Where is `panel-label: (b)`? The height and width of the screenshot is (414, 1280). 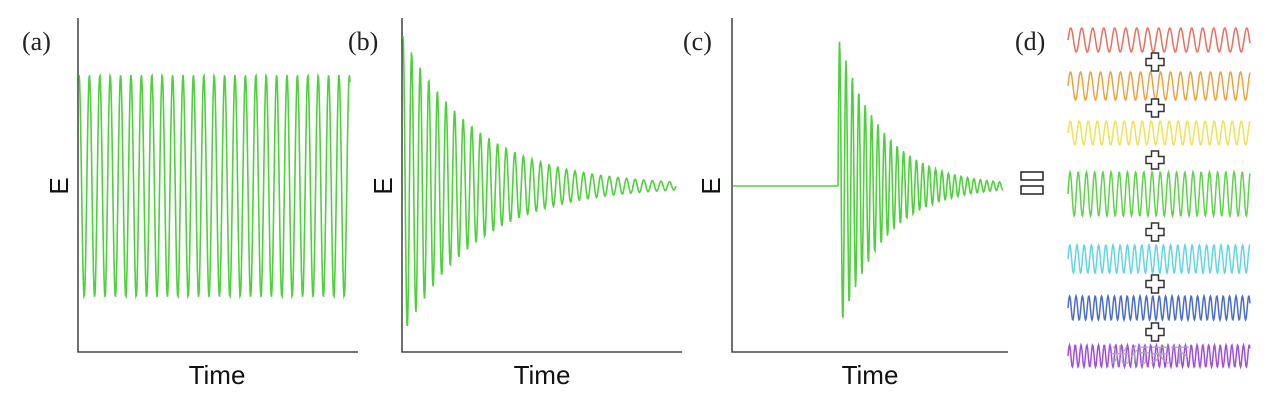
panel-label: (b) is located at coordinates (363, 41).